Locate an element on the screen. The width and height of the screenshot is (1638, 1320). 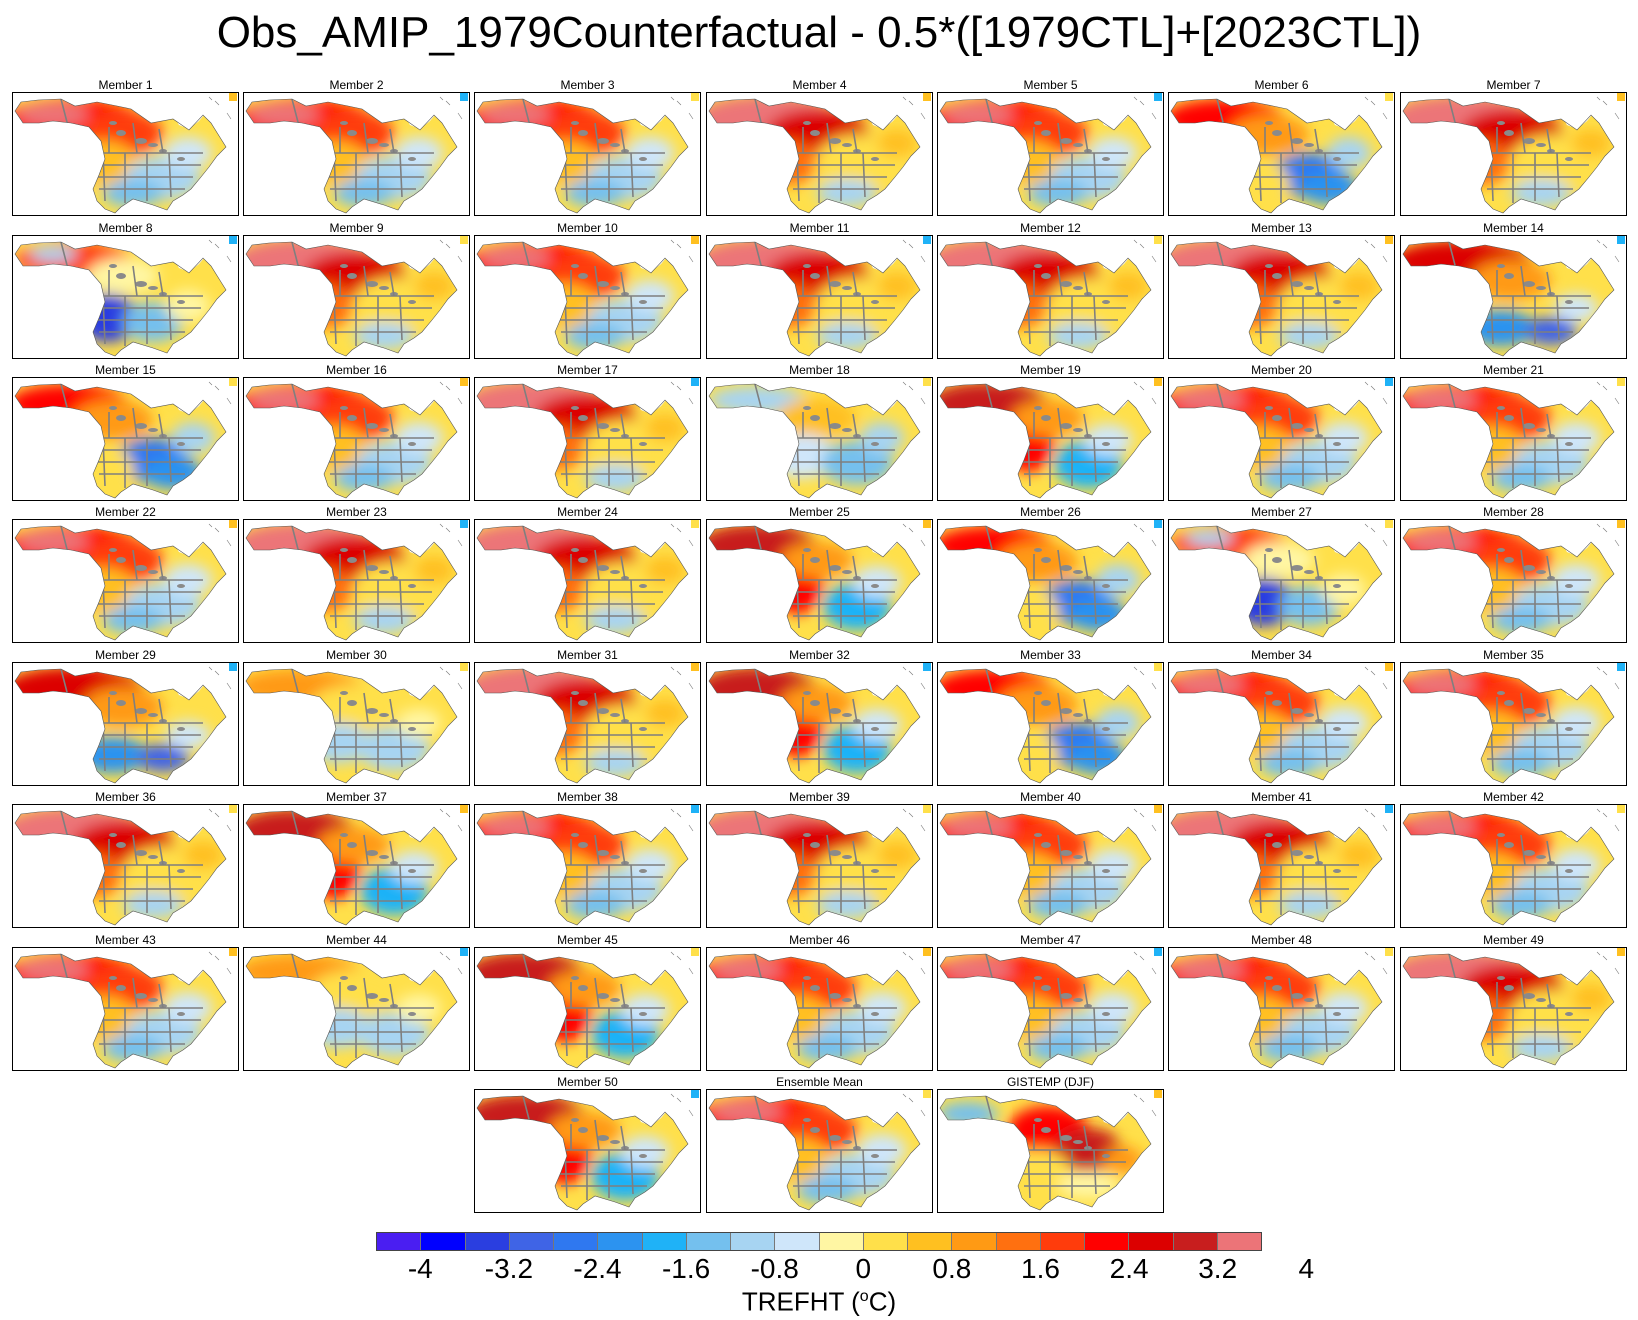
map-panel: Member 29 is located at coordinates (125, 719).